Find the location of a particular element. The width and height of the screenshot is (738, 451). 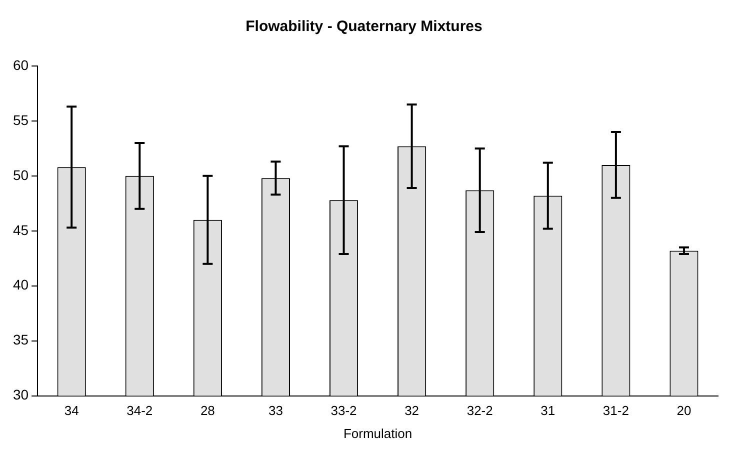

y-tick-label: 35 is located at coordinates (20, 340).